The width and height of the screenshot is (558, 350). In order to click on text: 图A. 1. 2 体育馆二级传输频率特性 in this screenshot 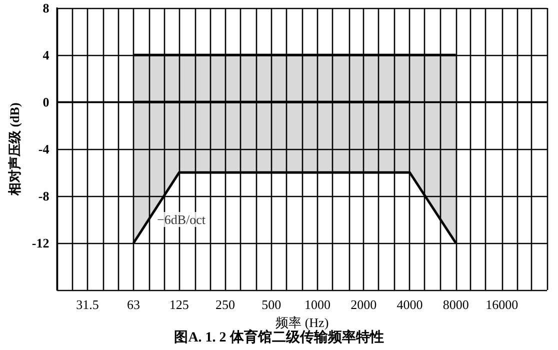, I will do `click(279, 337)`.